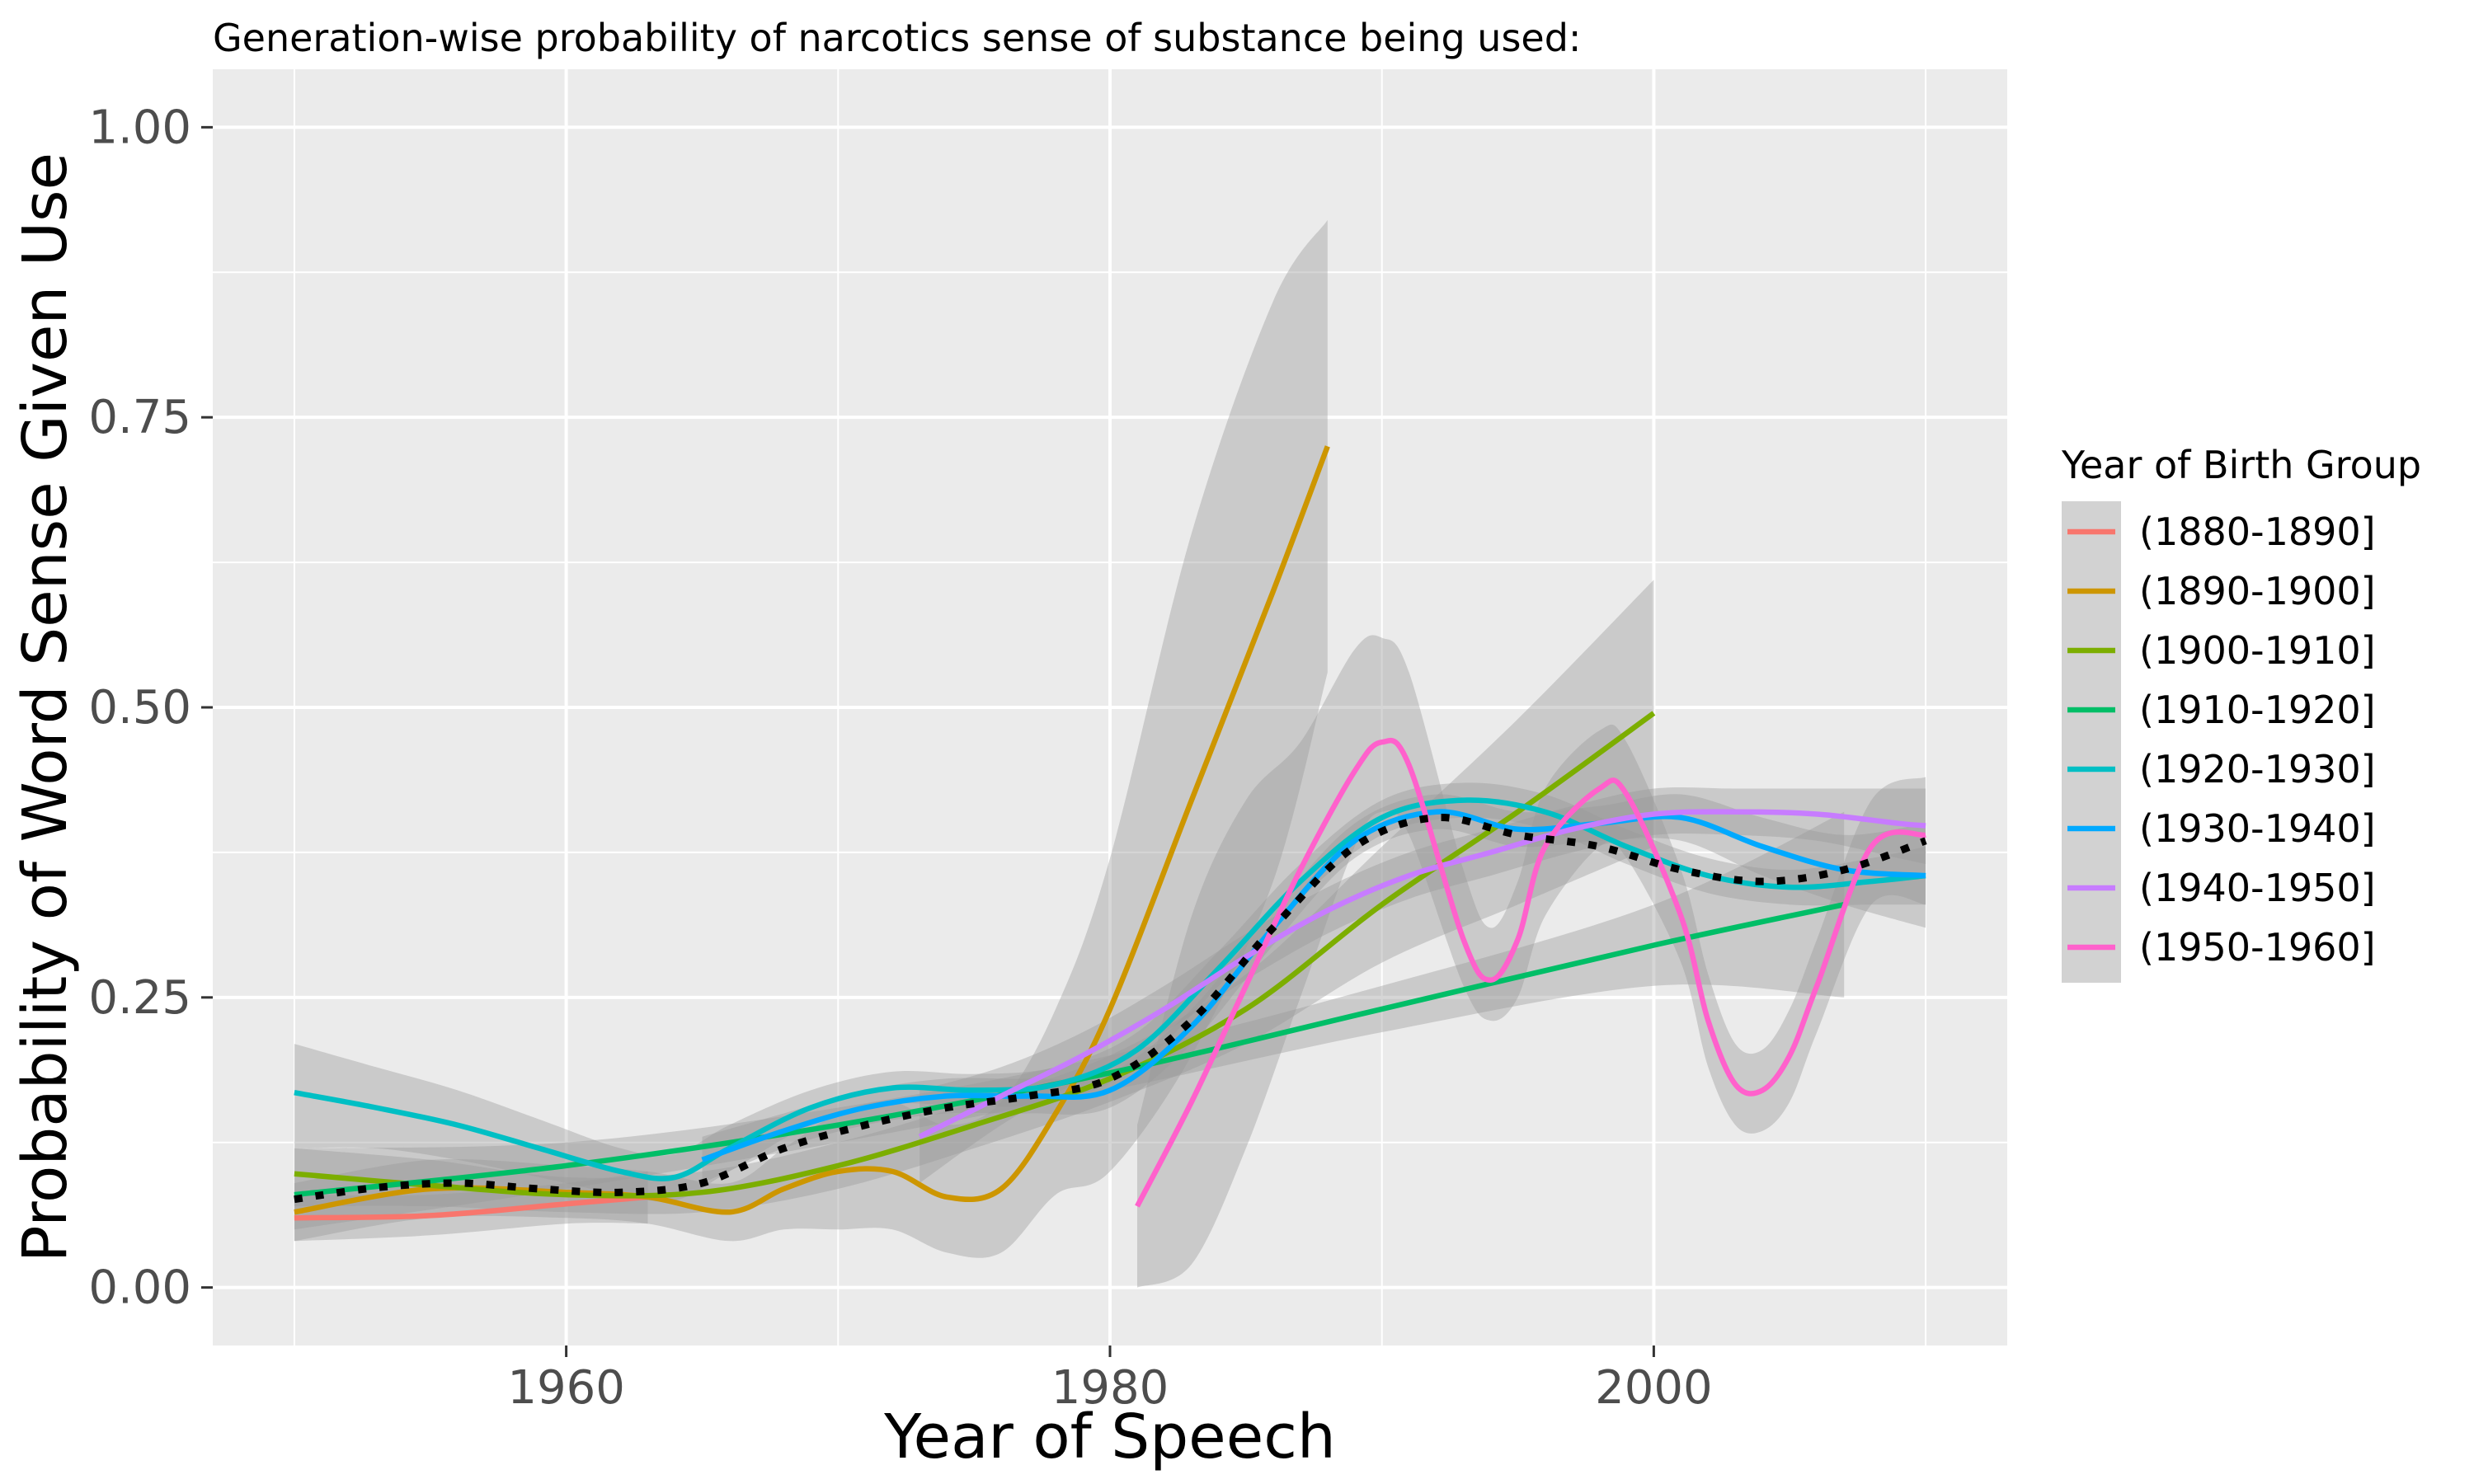 Image resolution: width=2474 pixels, height=1484 pixels. Describe the element at coordinates (566, 1388) in the screenshot. I see `x-tick-label: 1960` at that location.